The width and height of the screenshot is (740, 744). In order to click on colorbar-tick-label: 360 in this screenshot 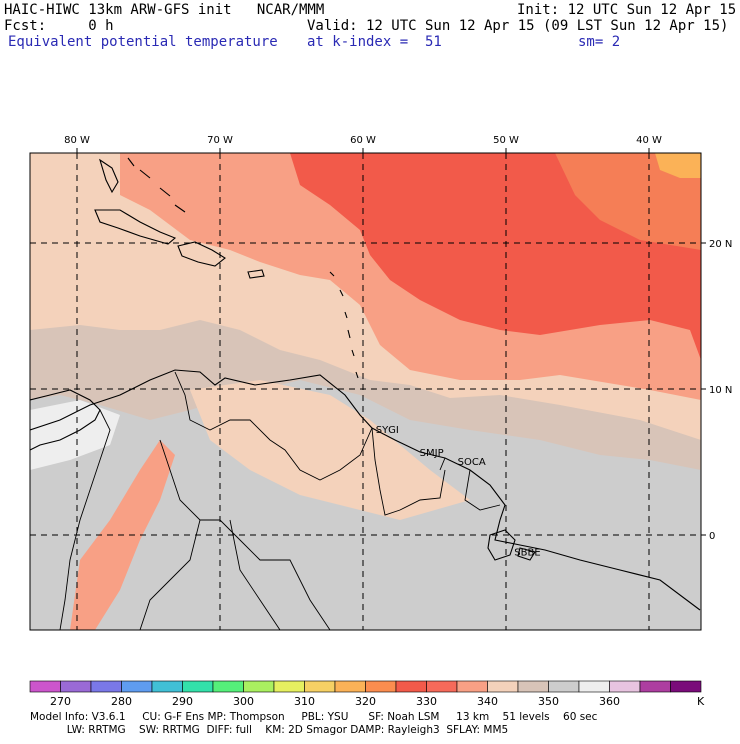, I will do `click(609, 701)`.